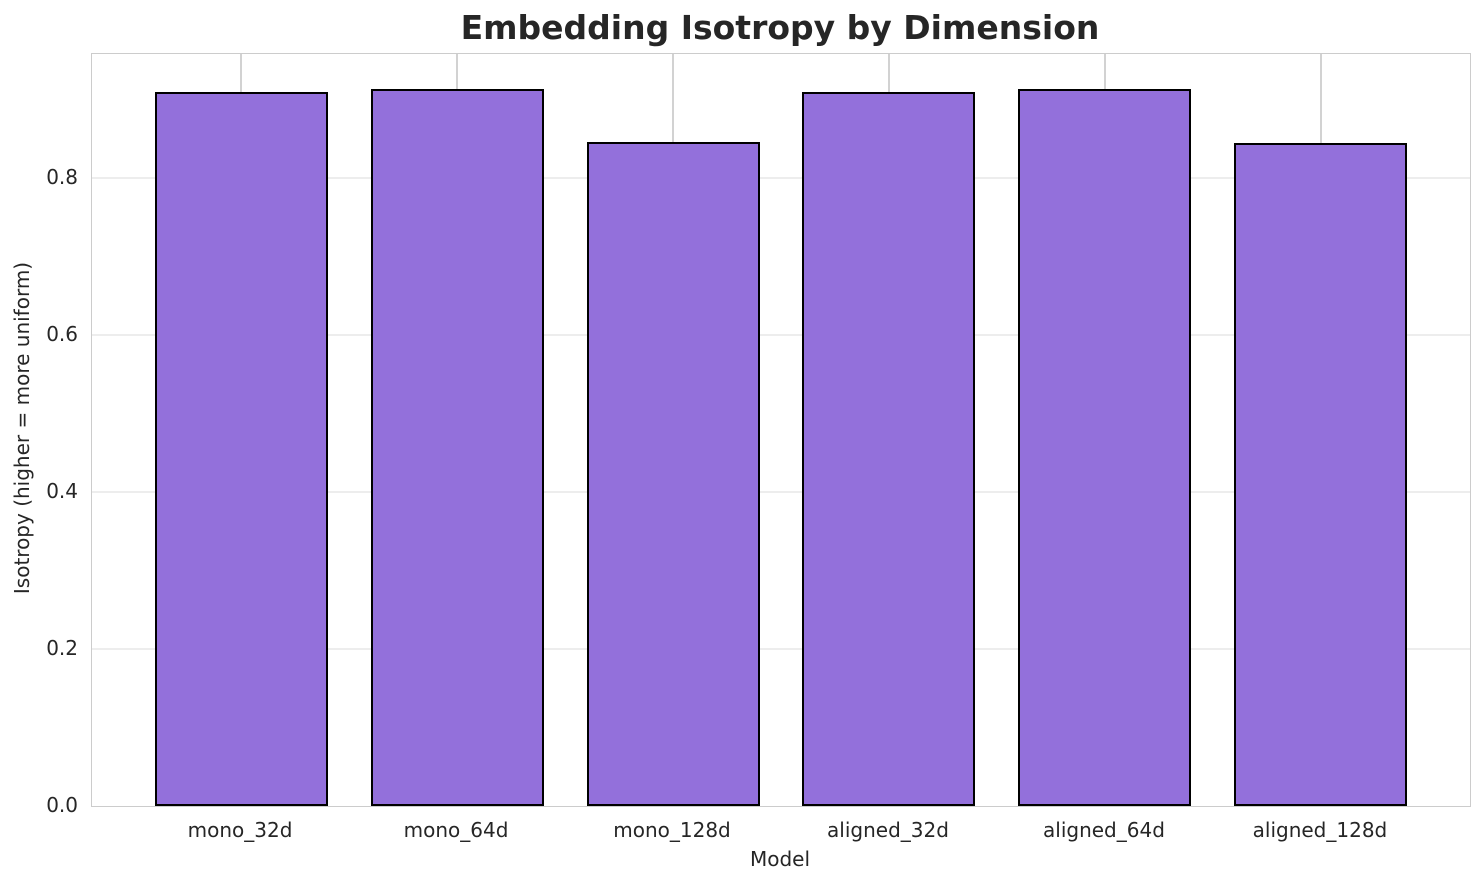  What do you see at coordinates (62, 805) in the screenshot?
I see `y-tick-label: 0.0` at bounding box center [62, 805].